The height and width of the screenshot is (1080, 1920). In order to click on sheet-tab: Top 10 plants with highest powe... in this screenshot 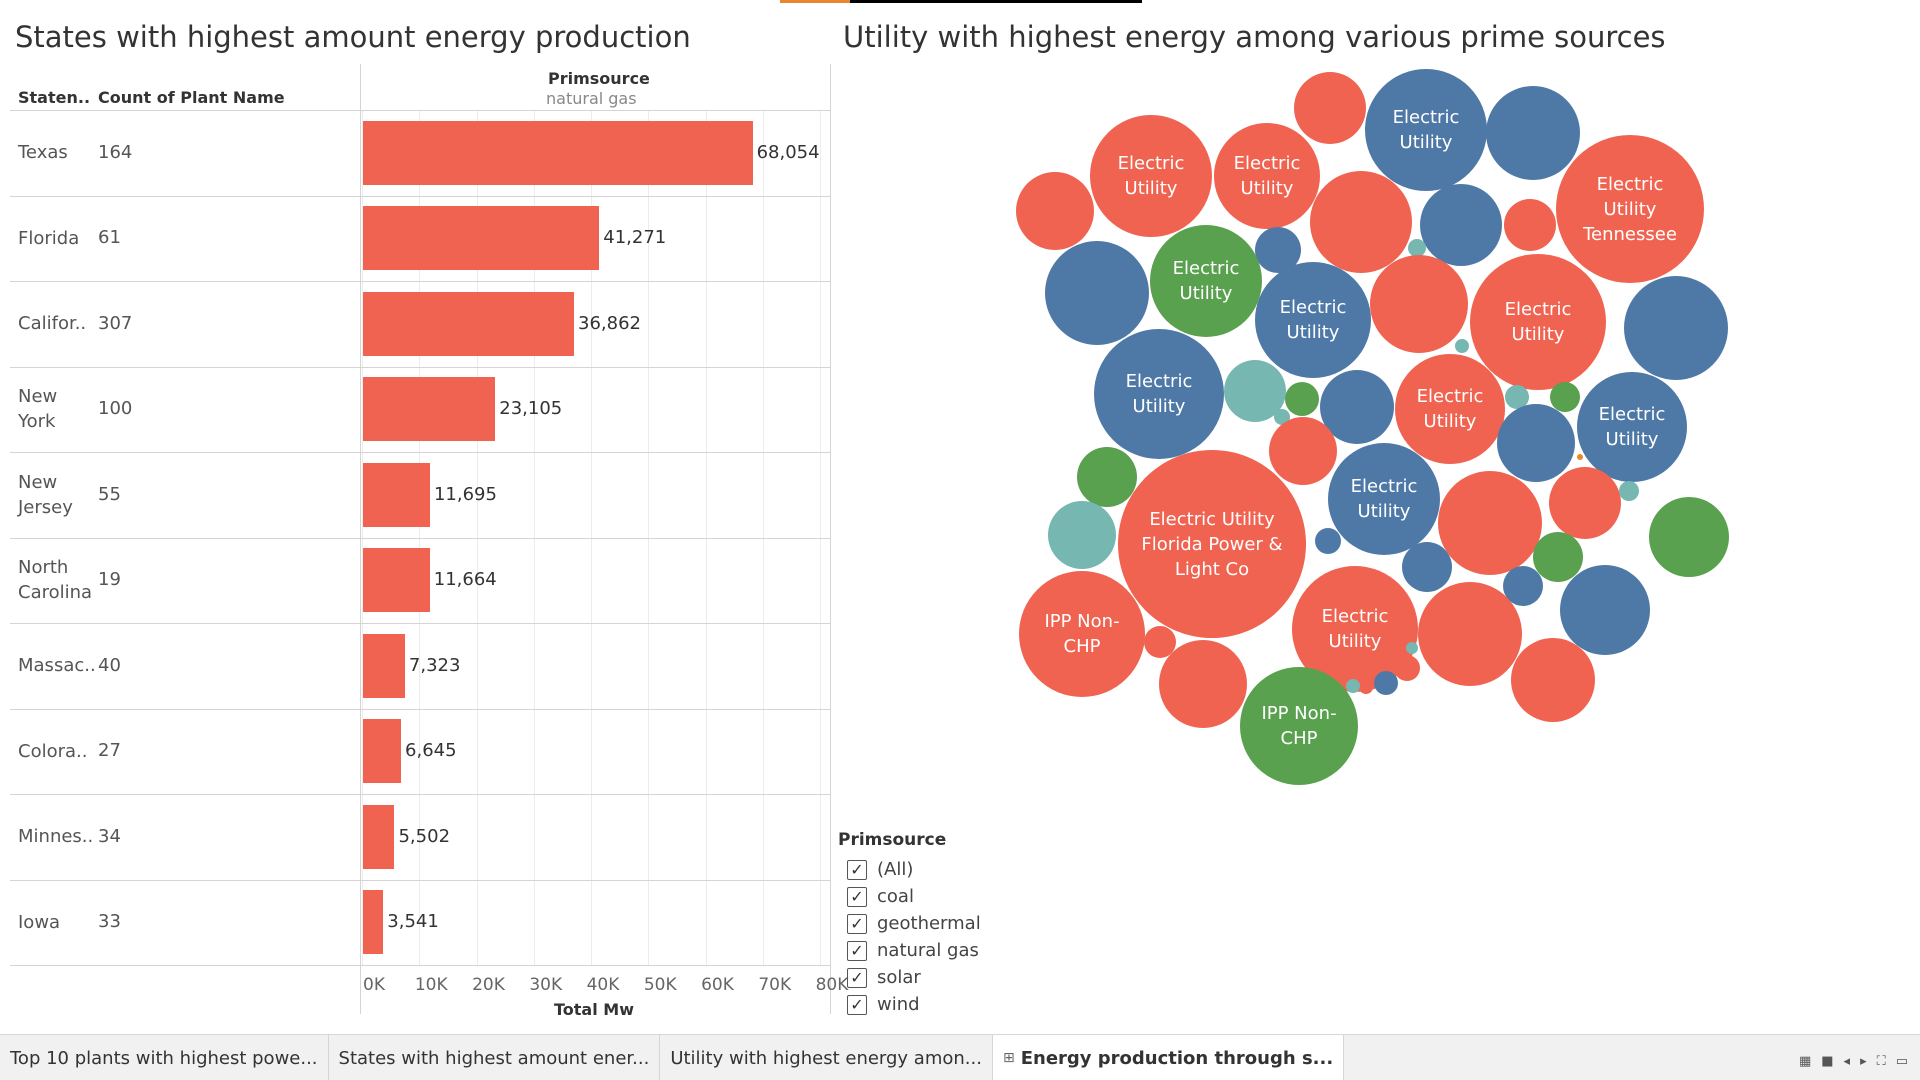, I will do `click(164, 1057)`.